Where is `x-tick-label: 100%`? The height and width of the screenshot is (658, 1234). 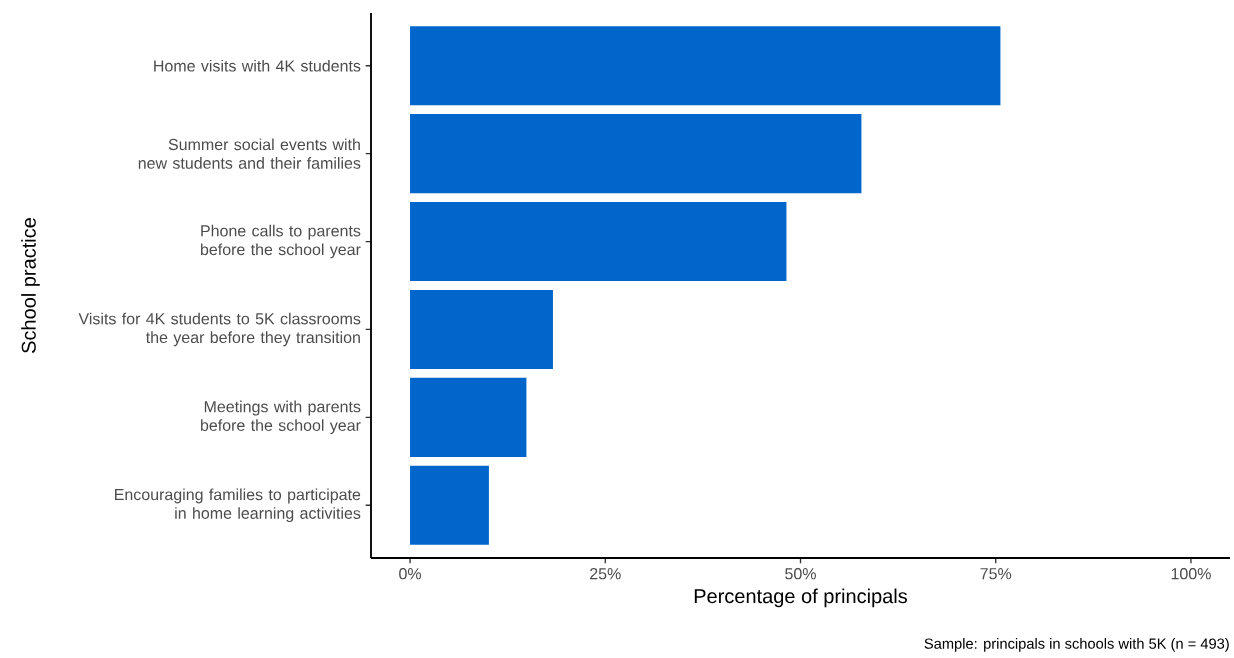 x-tick-label: 100% is located at coordinates (1191, 574).